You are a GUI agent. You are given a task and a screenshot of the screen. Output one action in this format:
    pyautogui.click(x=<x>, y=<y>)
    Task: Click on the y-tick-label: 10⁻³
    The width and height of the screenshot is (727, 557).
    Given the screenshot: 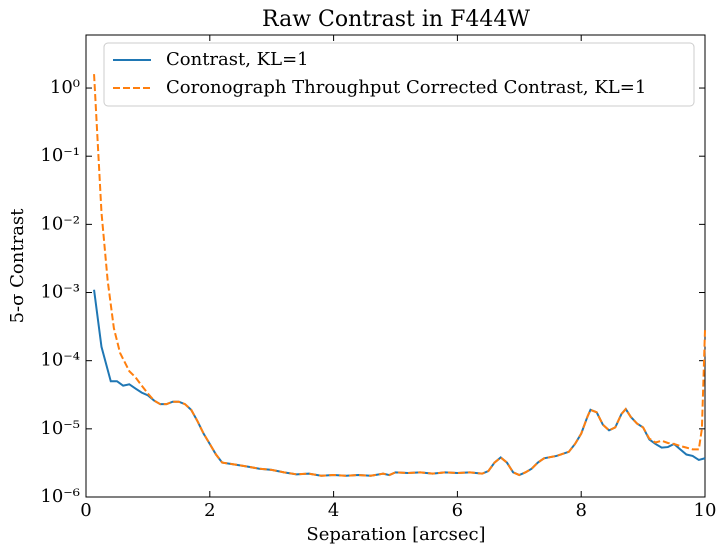 What is the action you would take?
    pyautogui.click(x=60, y=292)
    